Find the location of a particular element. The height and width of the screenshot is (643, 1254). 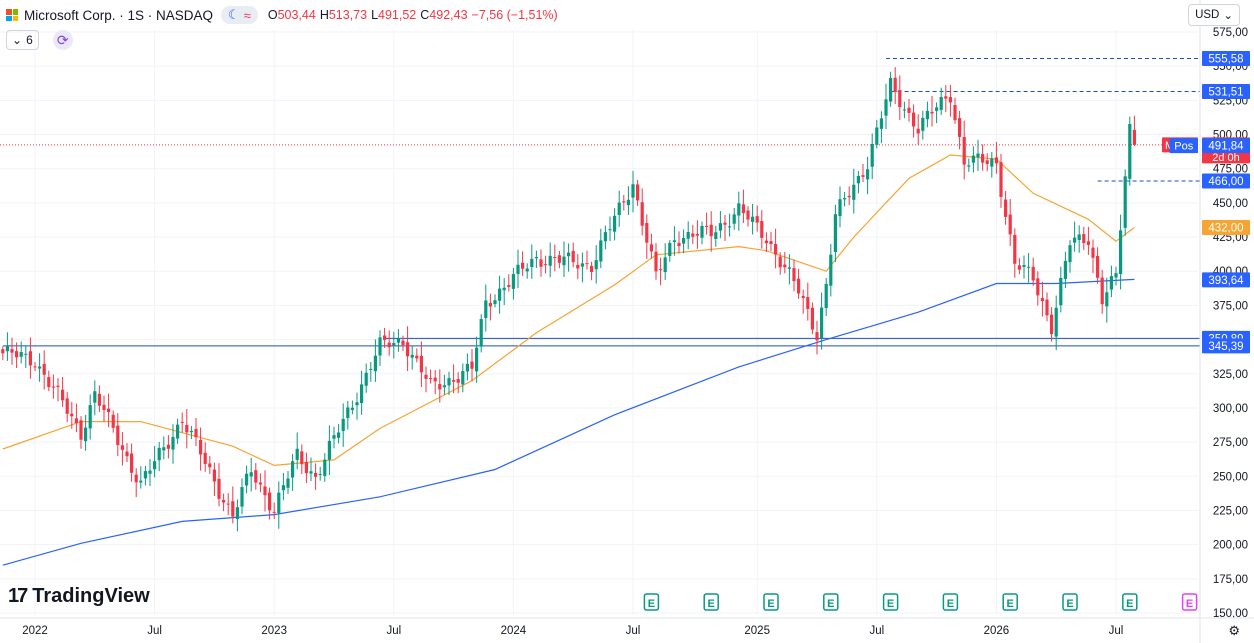

chevron-down-icon: ⌄ is located at coordinates (17, 40).